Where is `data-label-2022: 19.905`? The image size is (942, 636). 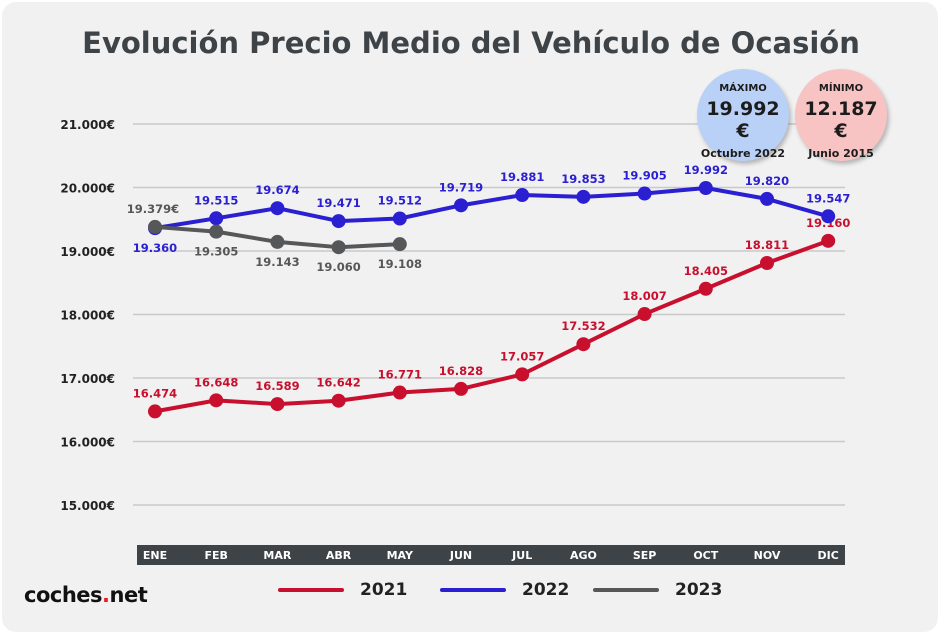
data-label-2022: 19.905 is located at coordinates (644, 176).